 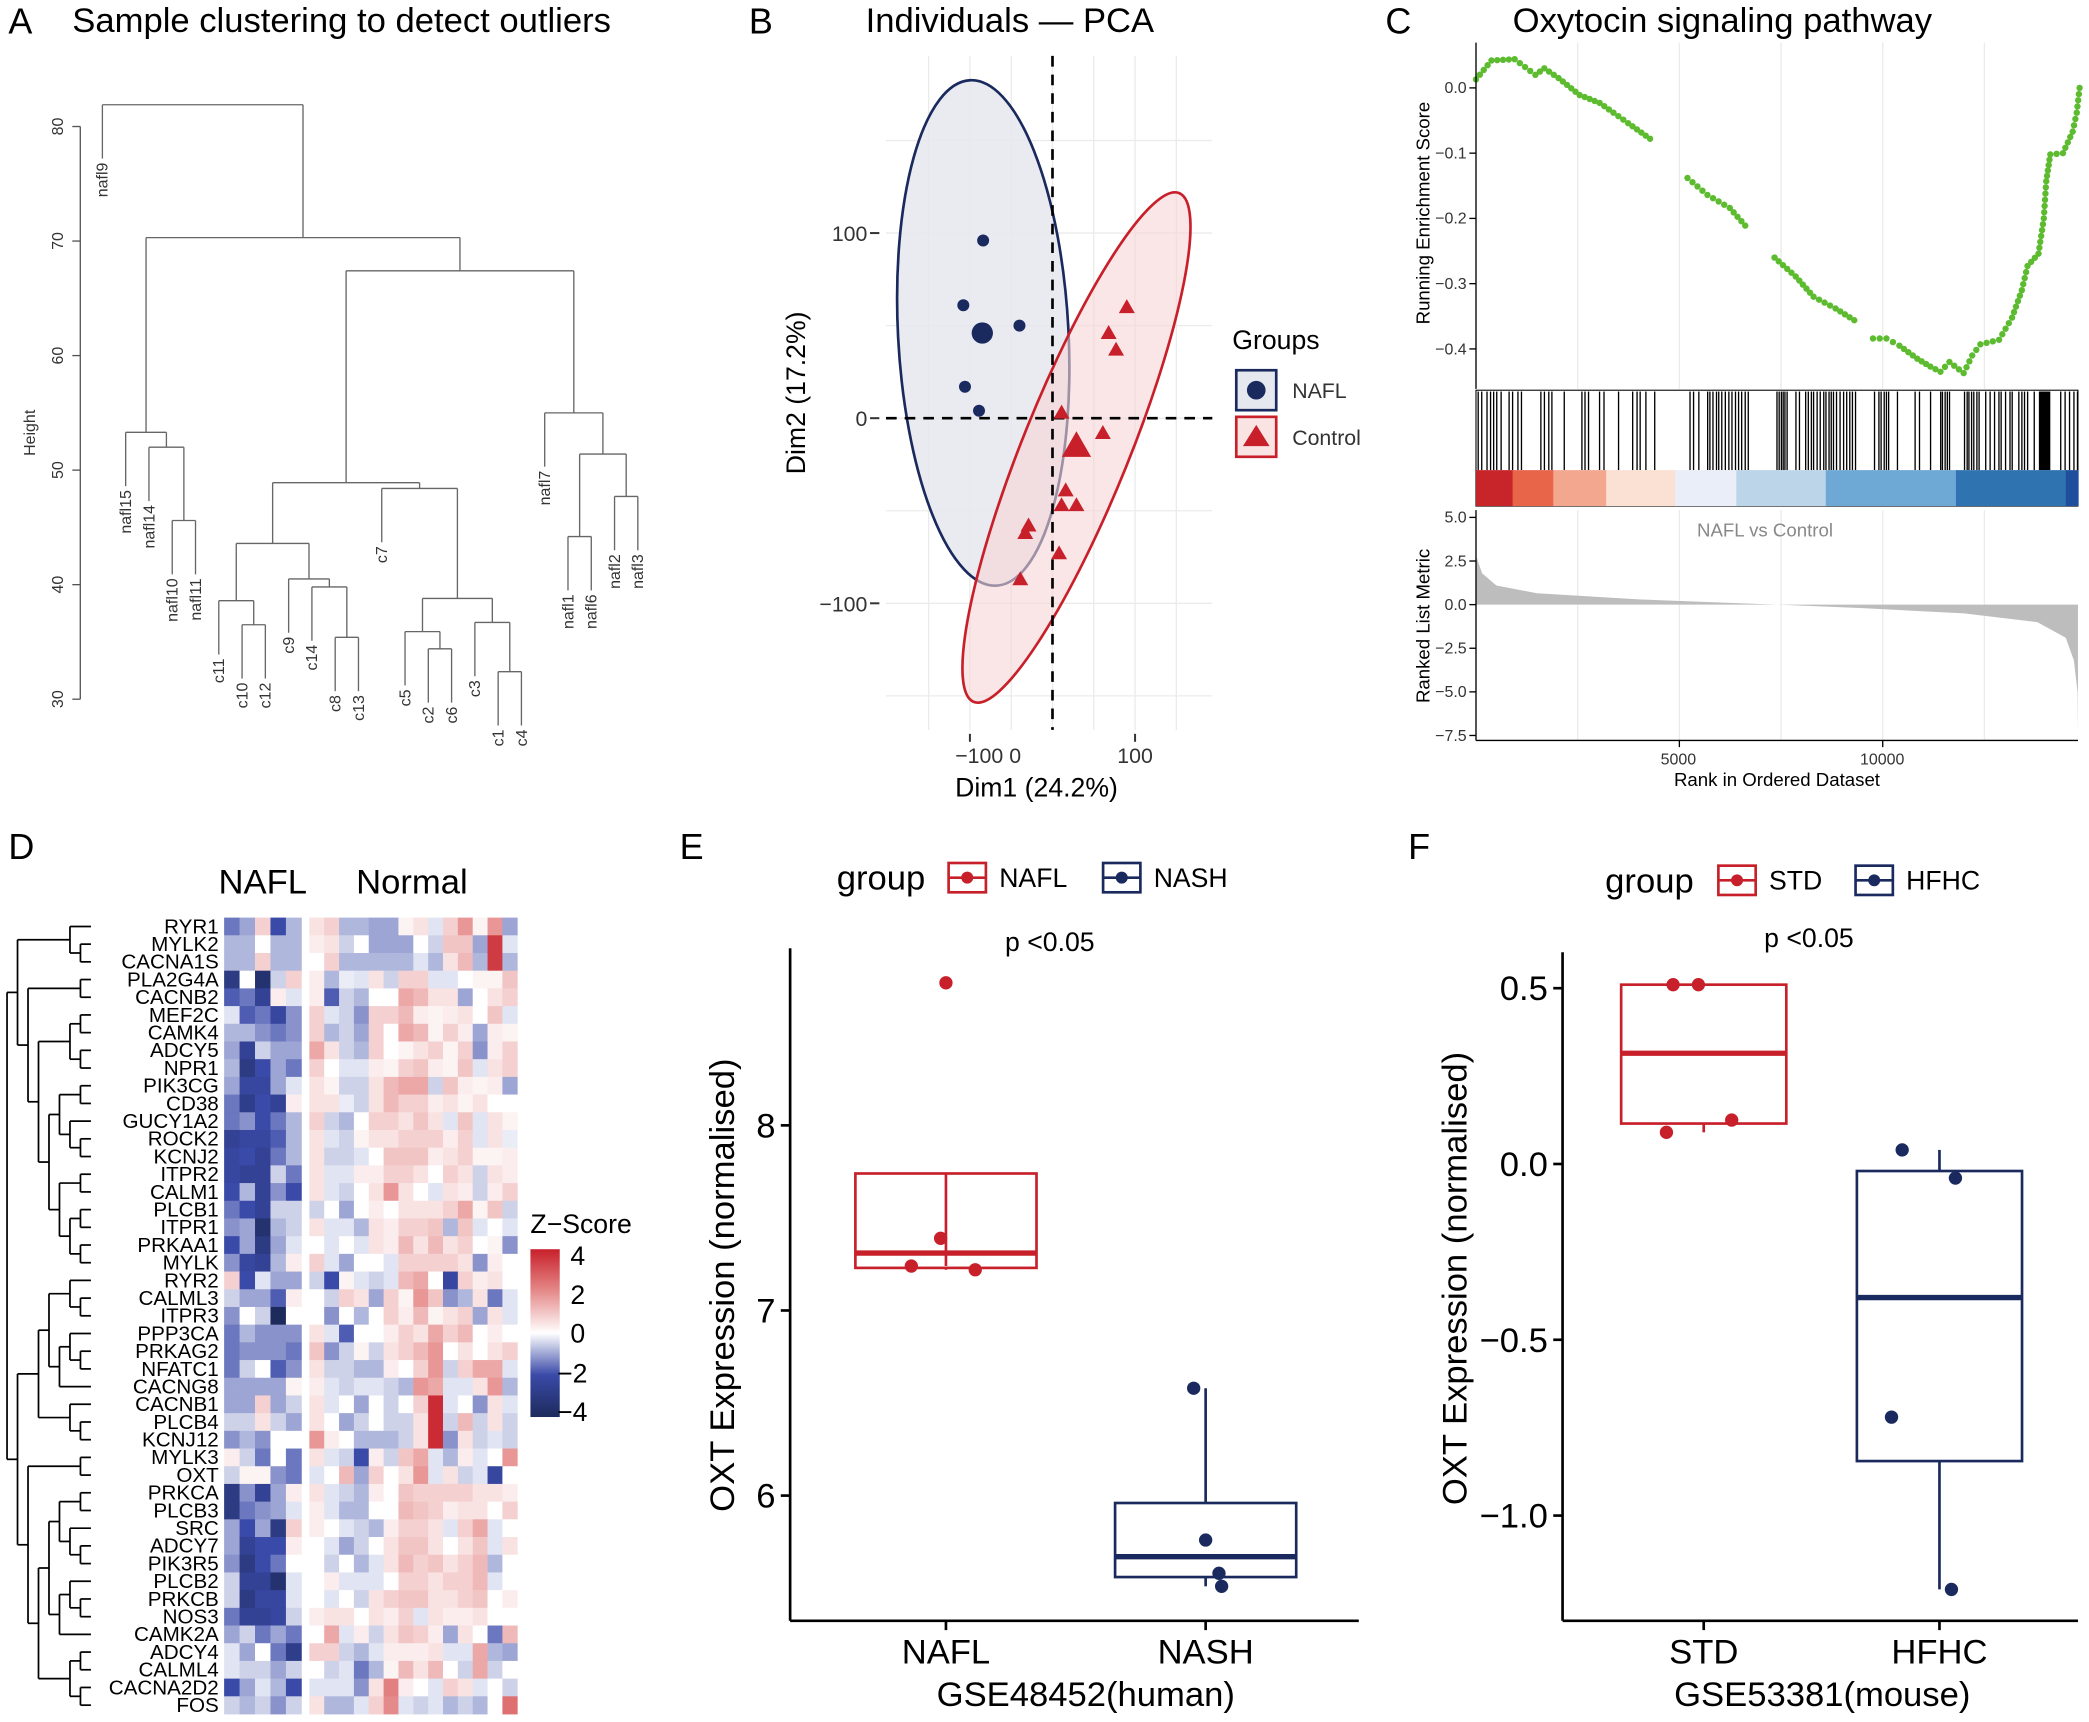 I want to click on legend-key-dot, so click(x=1121, y=877).